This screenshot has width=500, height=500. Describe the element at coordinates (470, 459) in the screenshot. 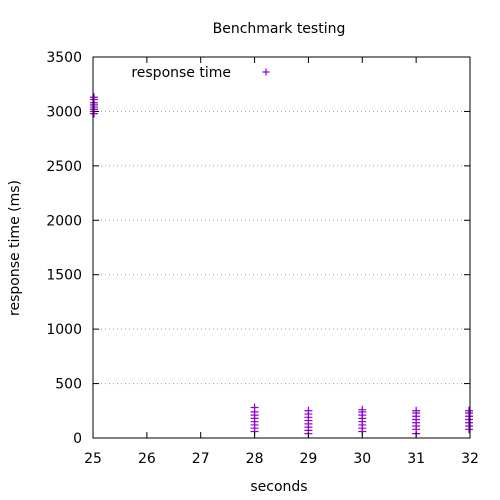

I see `x-tick-label: 32` at that location.